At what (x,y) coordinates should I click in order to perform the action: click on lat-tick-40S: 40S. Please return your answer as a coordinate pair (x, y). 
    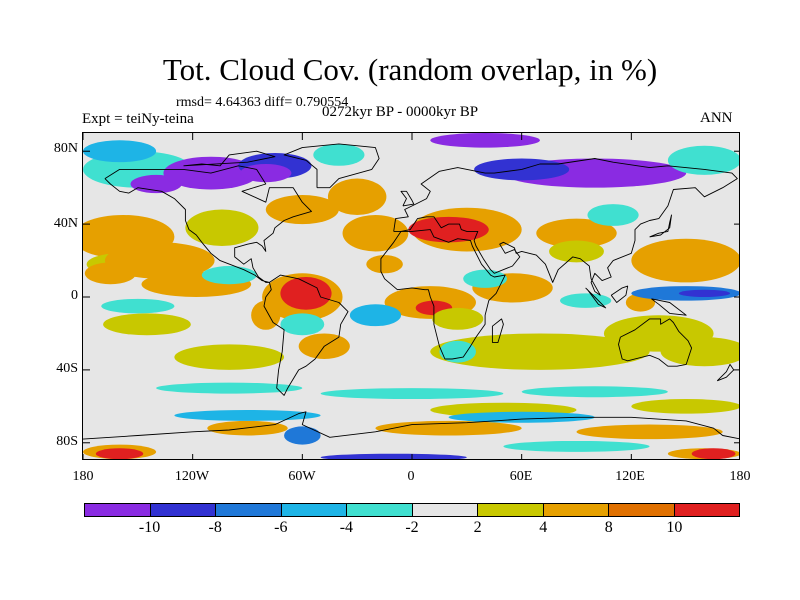
    Looking at the image, I should click on (67, 368).